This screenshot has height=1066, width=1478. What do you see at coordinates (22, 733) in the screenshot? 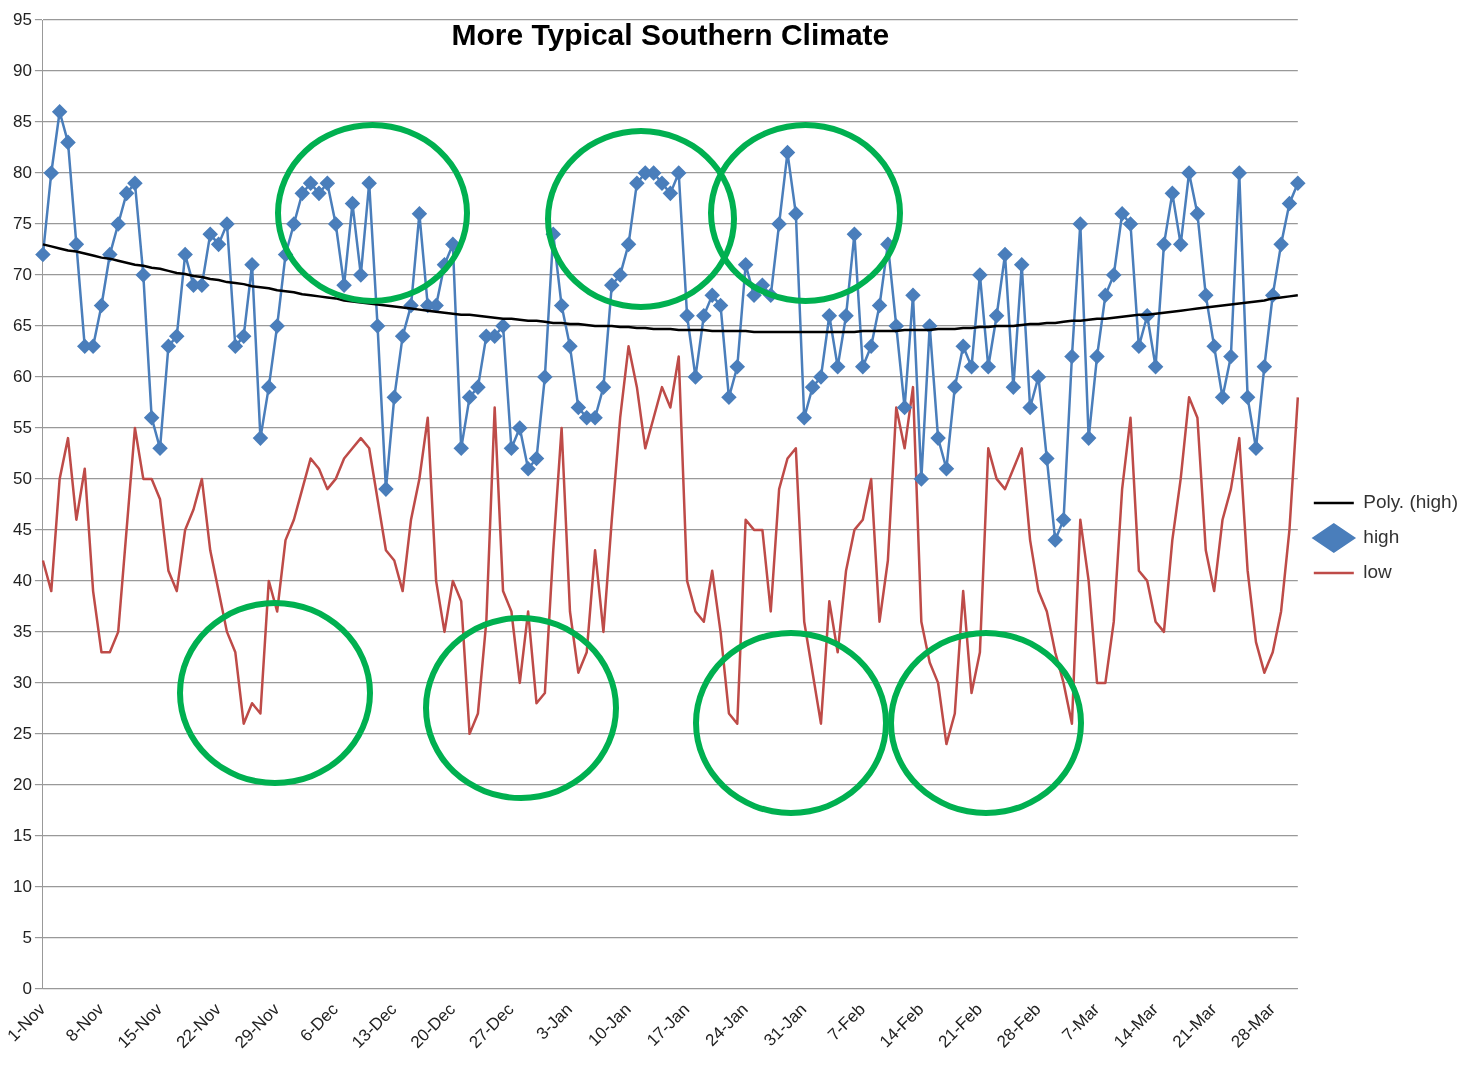
I see `y-tick-label: 25` at bounding box center [22, 733].